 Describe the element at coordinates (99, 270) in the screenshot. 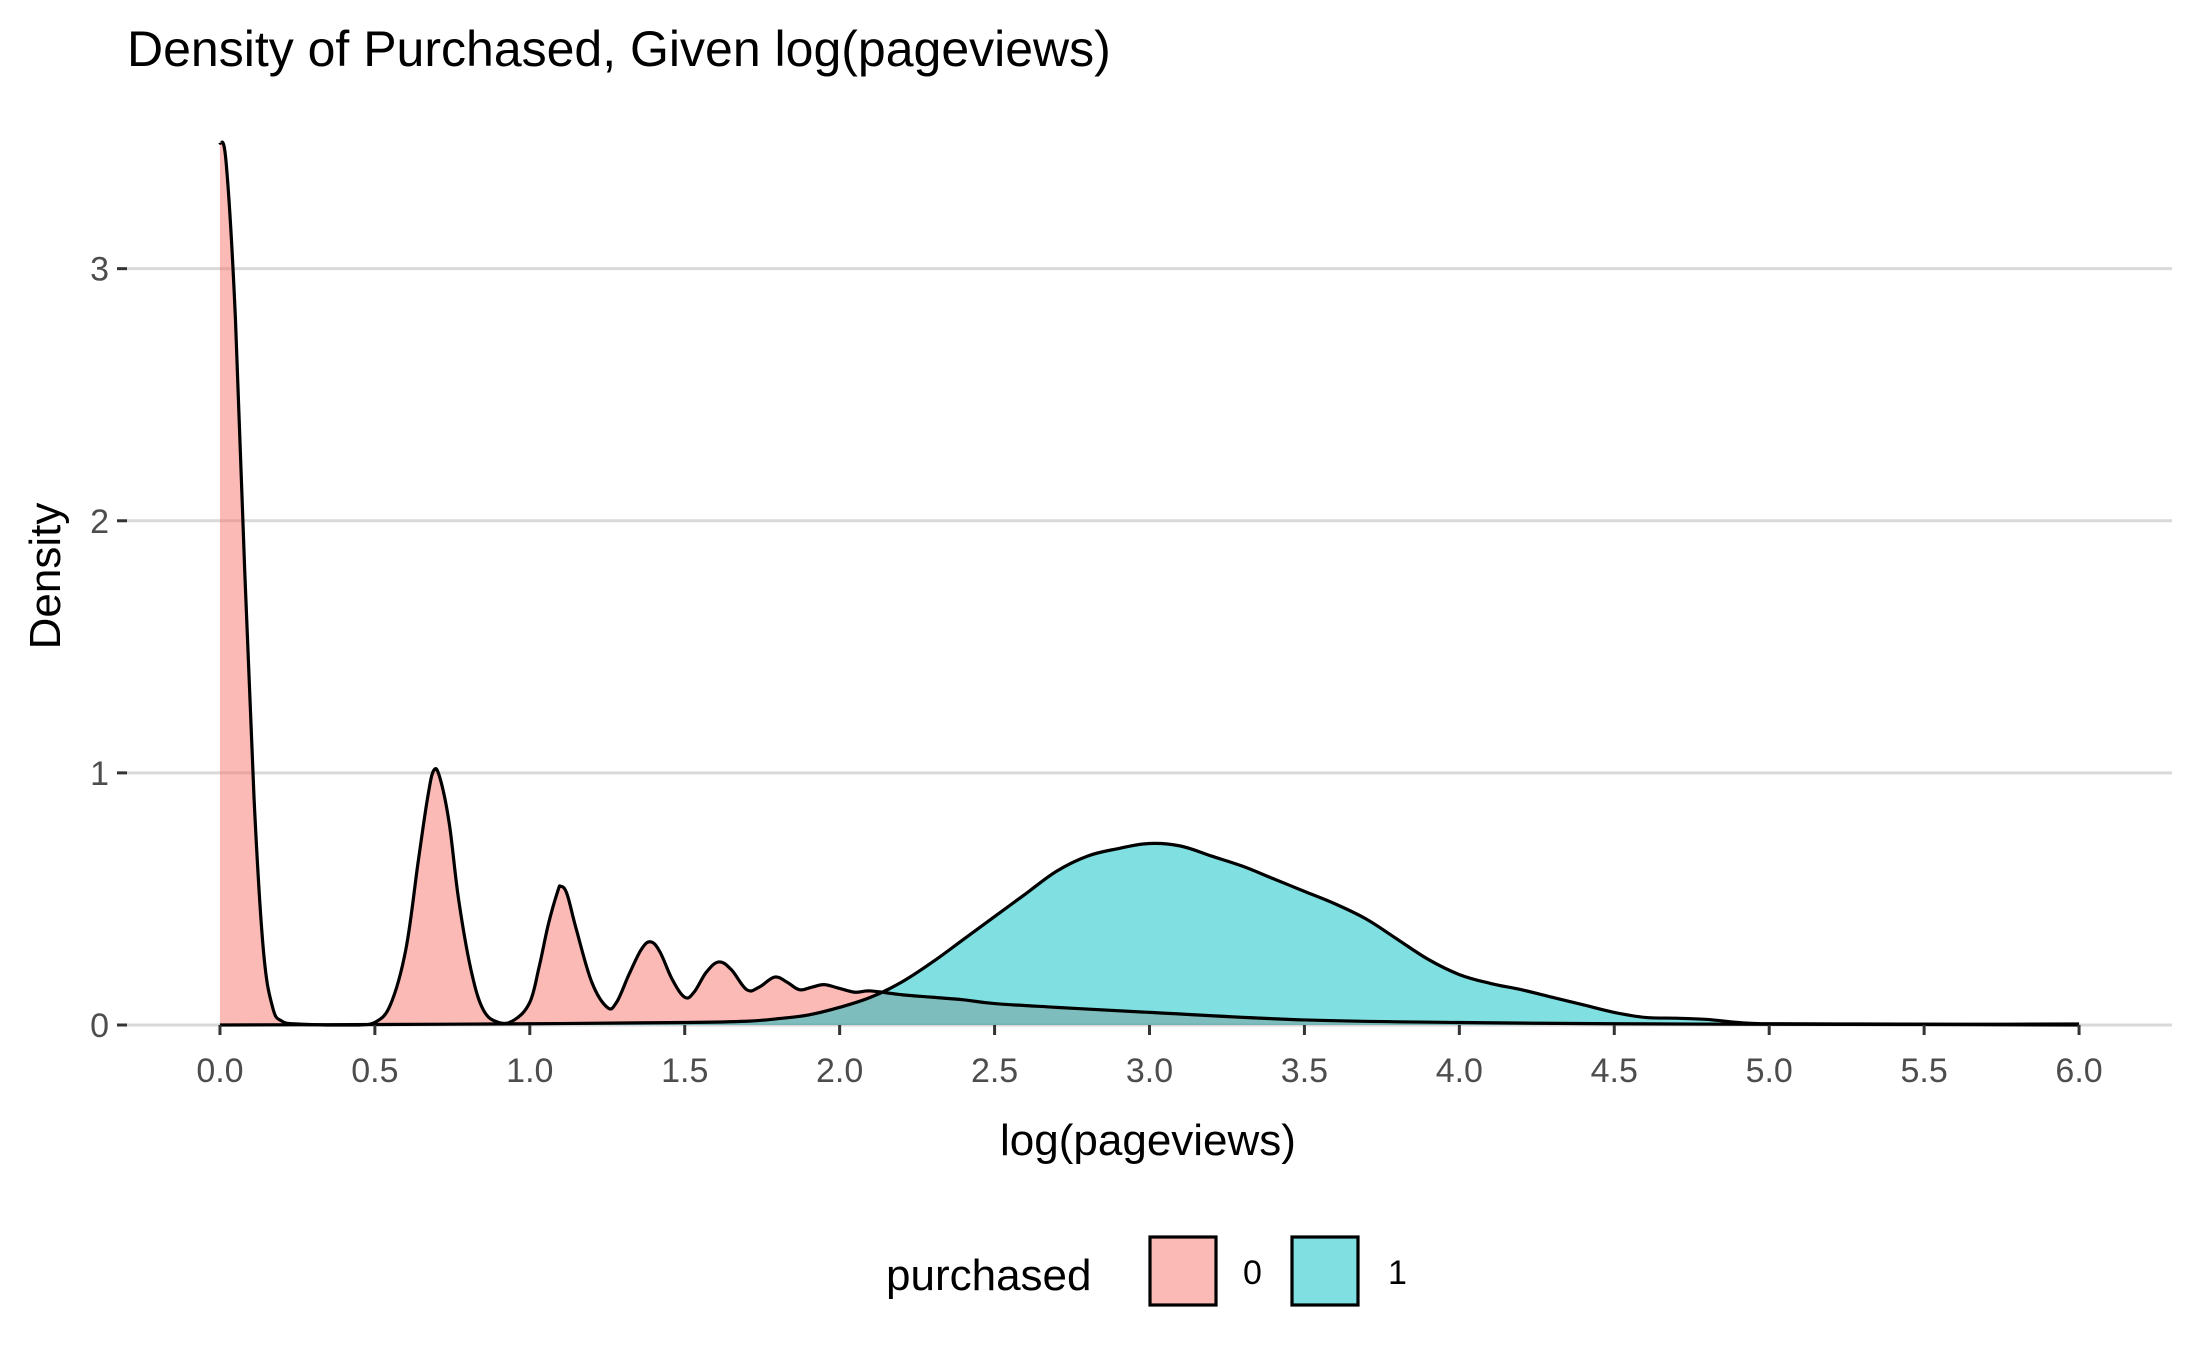

I see `y-tick-label: 3` at that location.